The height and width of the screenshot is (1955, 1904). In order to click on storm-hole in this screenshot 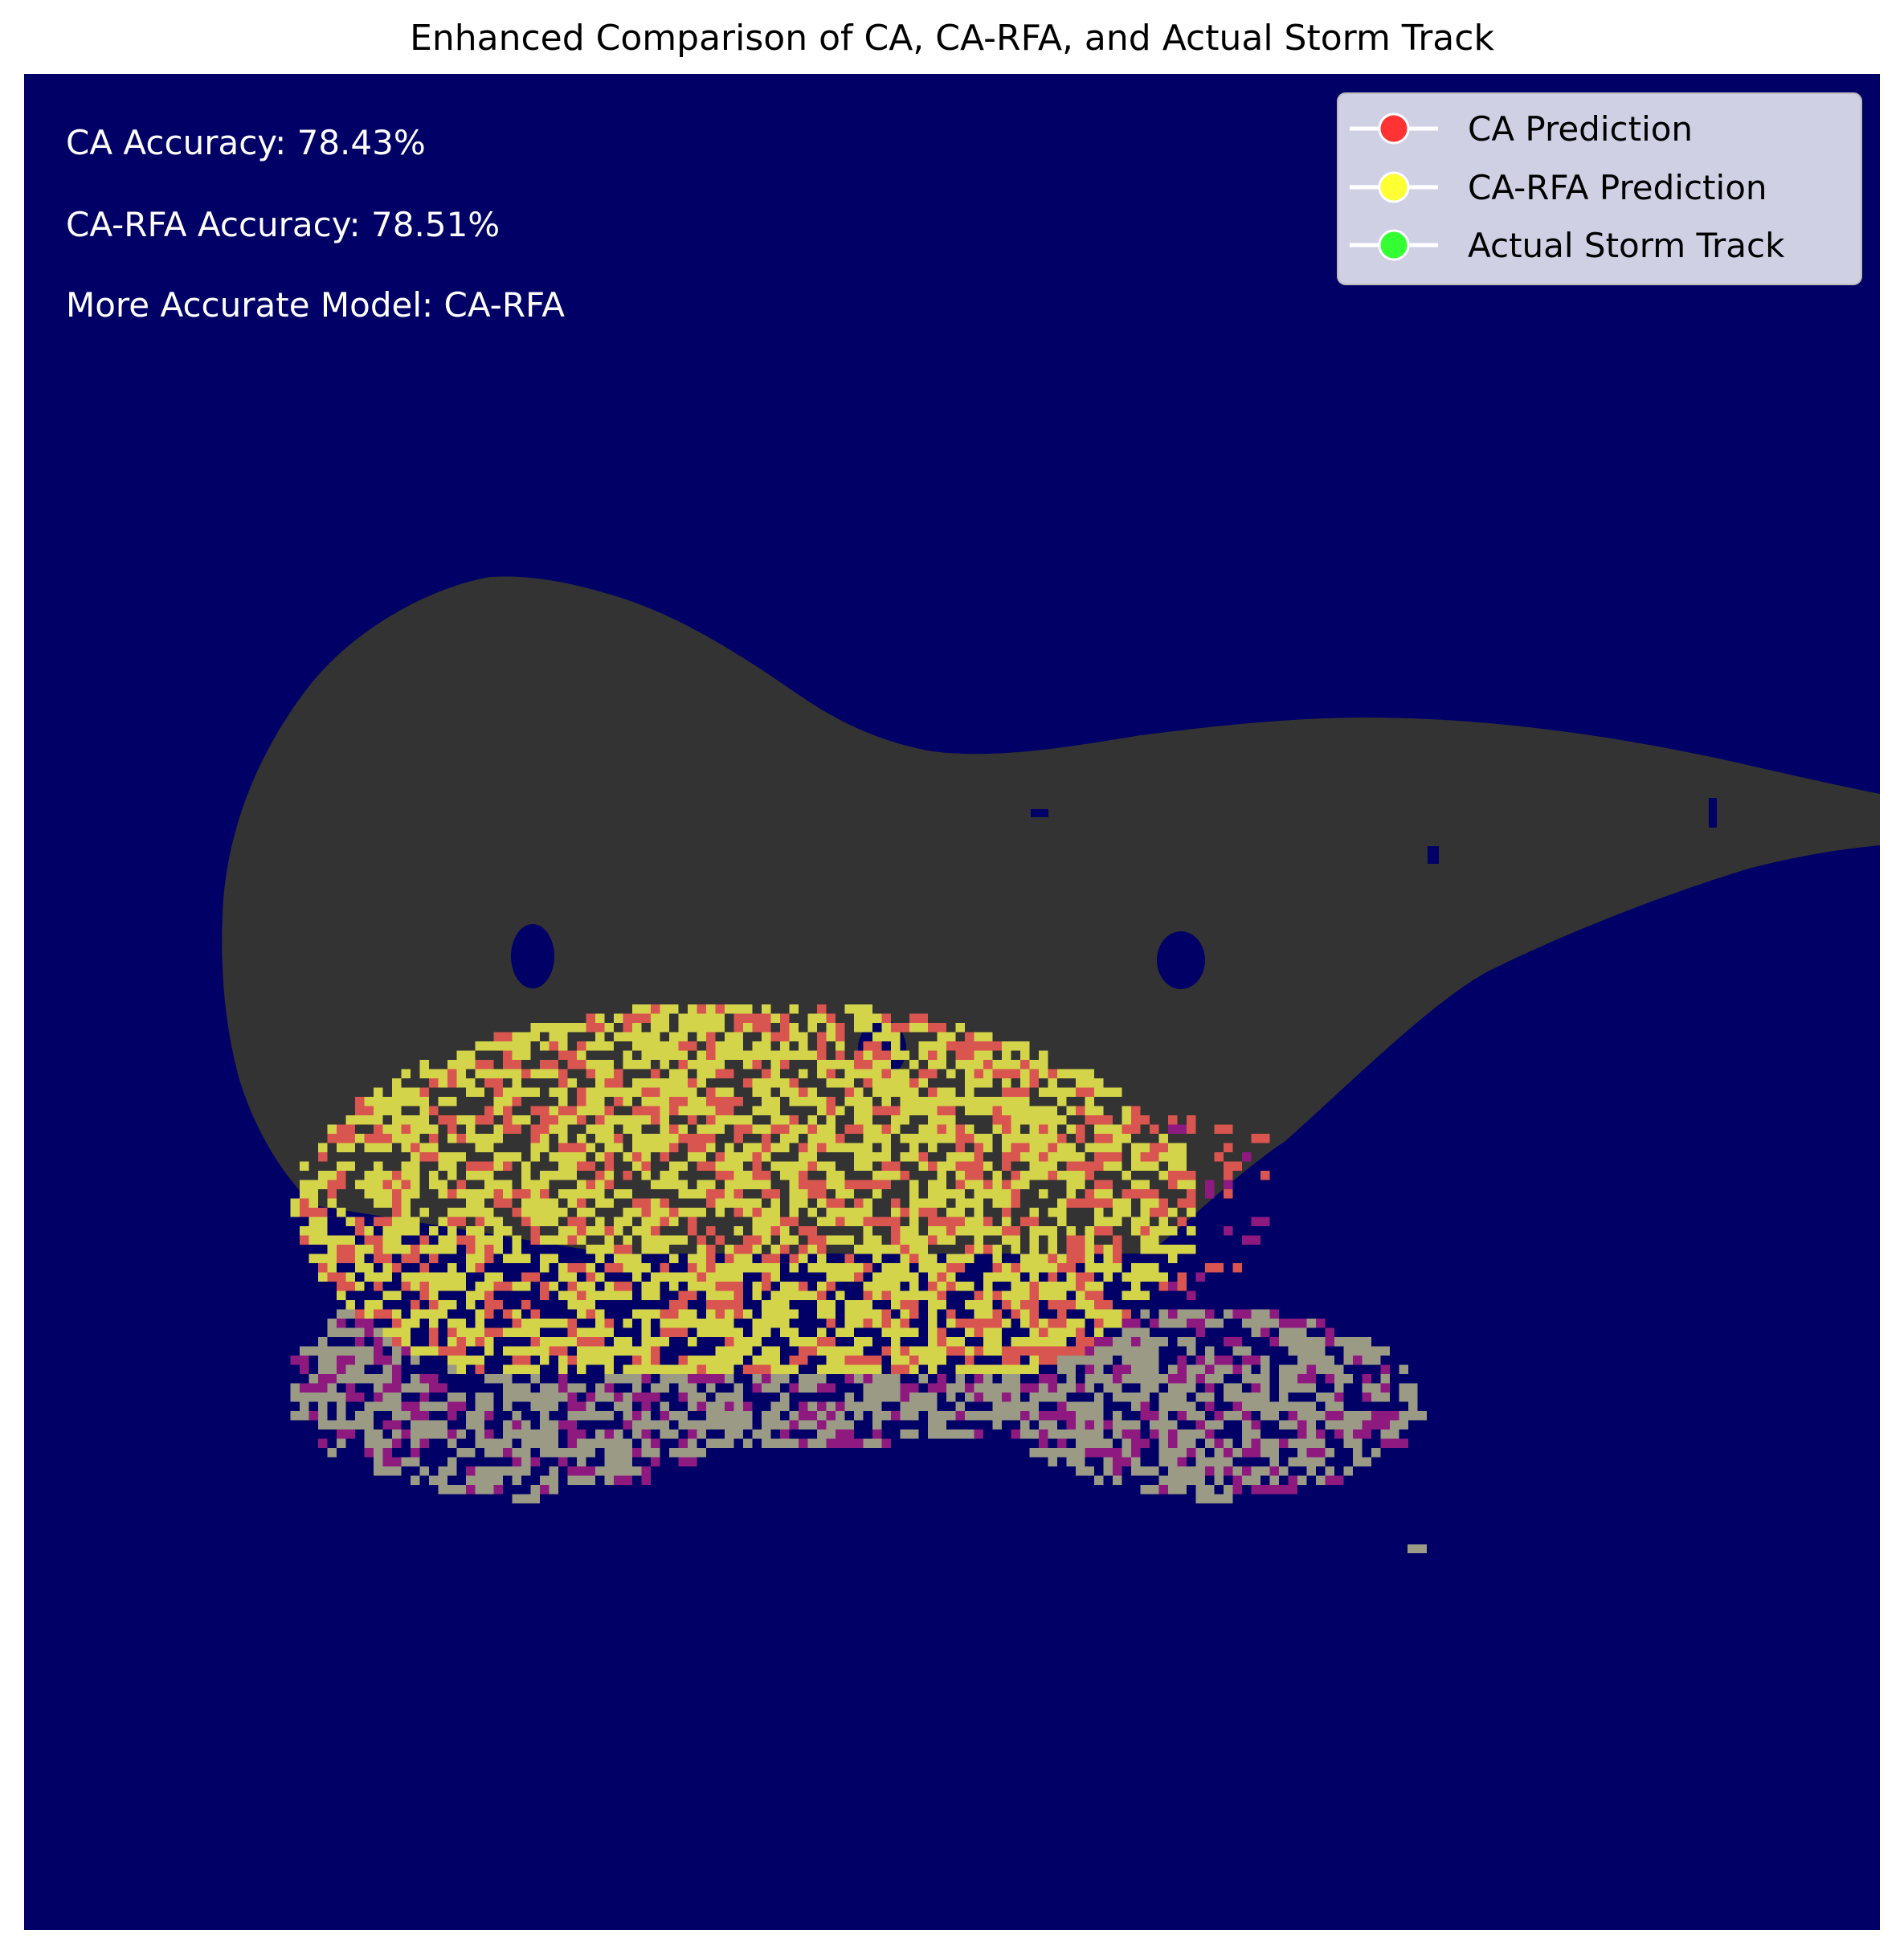, I will do `click(1434, 855)`.